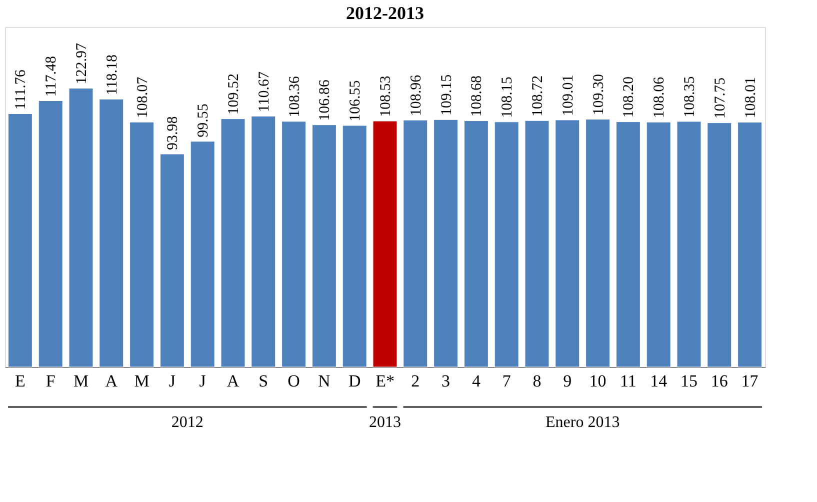 The image size is (817, 502). What do you see at coordinates (659, 381) in the screenshot?
I see `x-tick-label: 14` at bounding box center [659, 381].